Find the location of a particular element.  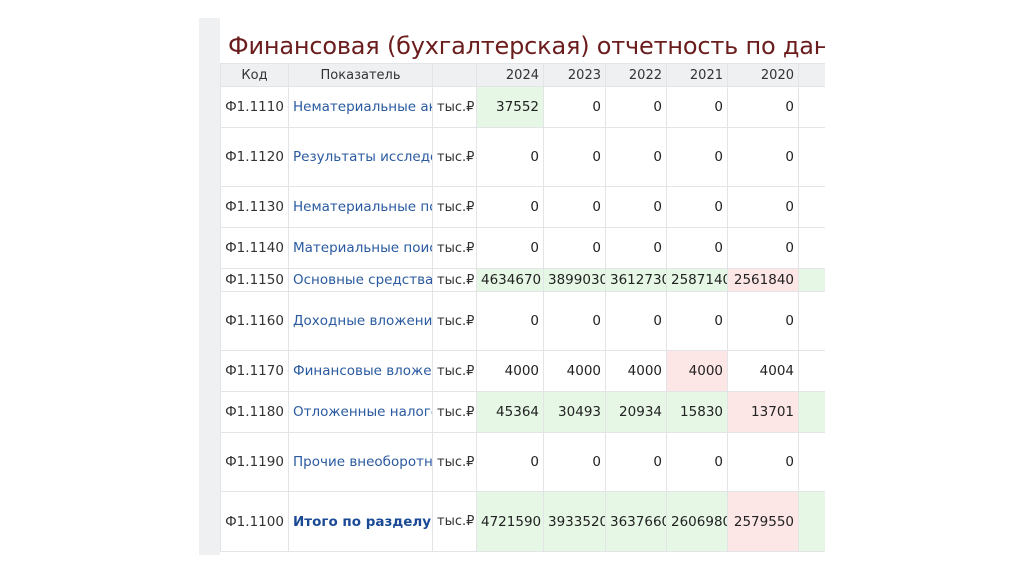

row-code: Ф1.1130 is located at coordinates (254, 207).